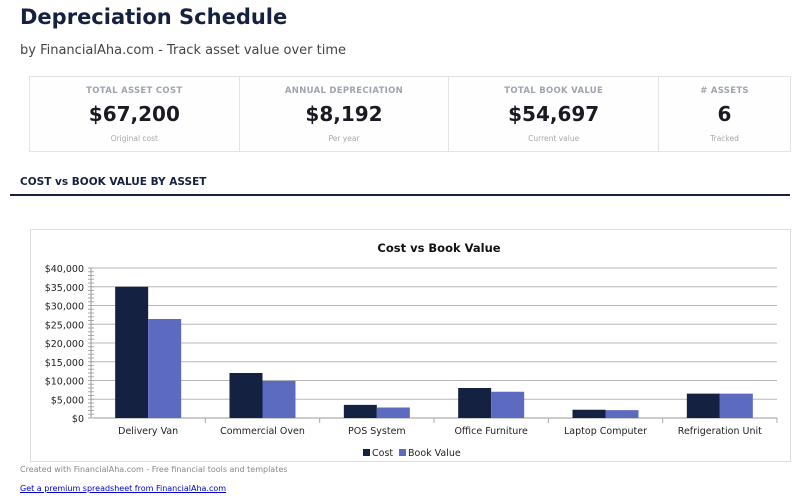 The width and height of the screenshot is (800, 502). What do you see at coordinates (344, 91) in the screenshot?
I see `kpi-label: ANNUAL DEPRECIATION` at bounding box center [344, 91].